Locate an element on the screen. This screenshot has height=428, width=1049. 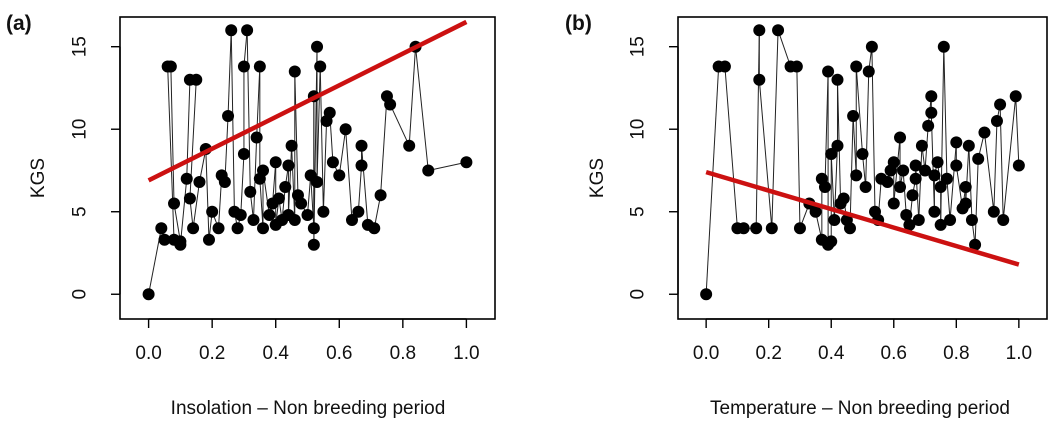
panel-b-x-tick-label: 0.8 is located at coordinates (956, 353).